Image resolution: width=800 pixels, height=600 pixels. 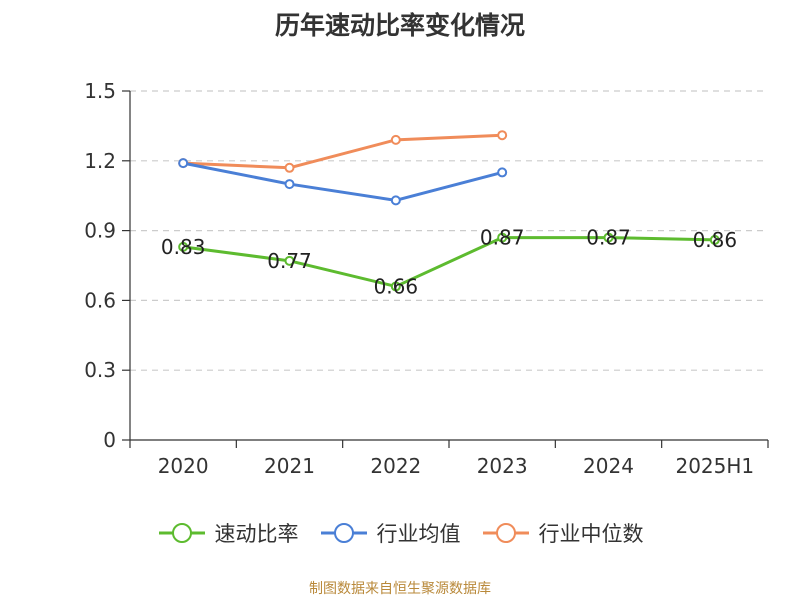 I want to click on y-tick-label: 1.5, so click(x=100, y=91).